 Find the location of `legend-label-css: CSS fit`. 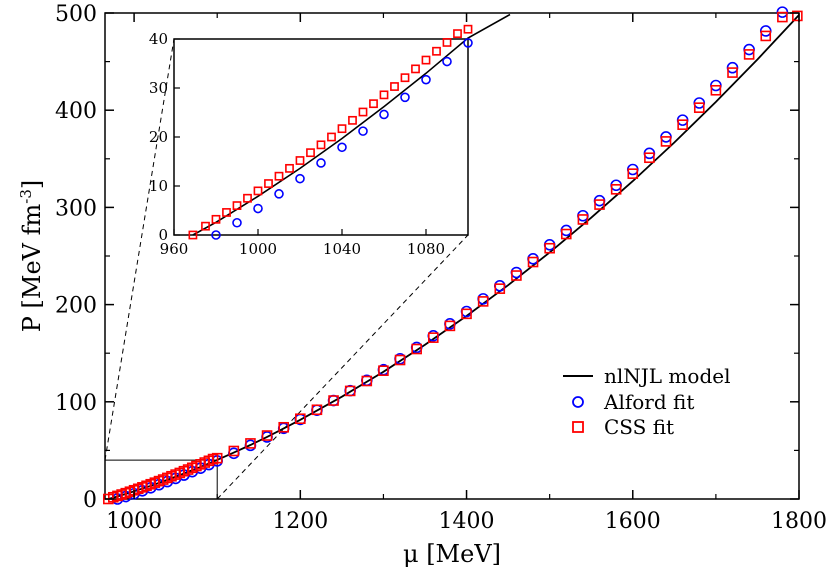

legend-label-css: CSS fit is located at coordinates (639, 427).